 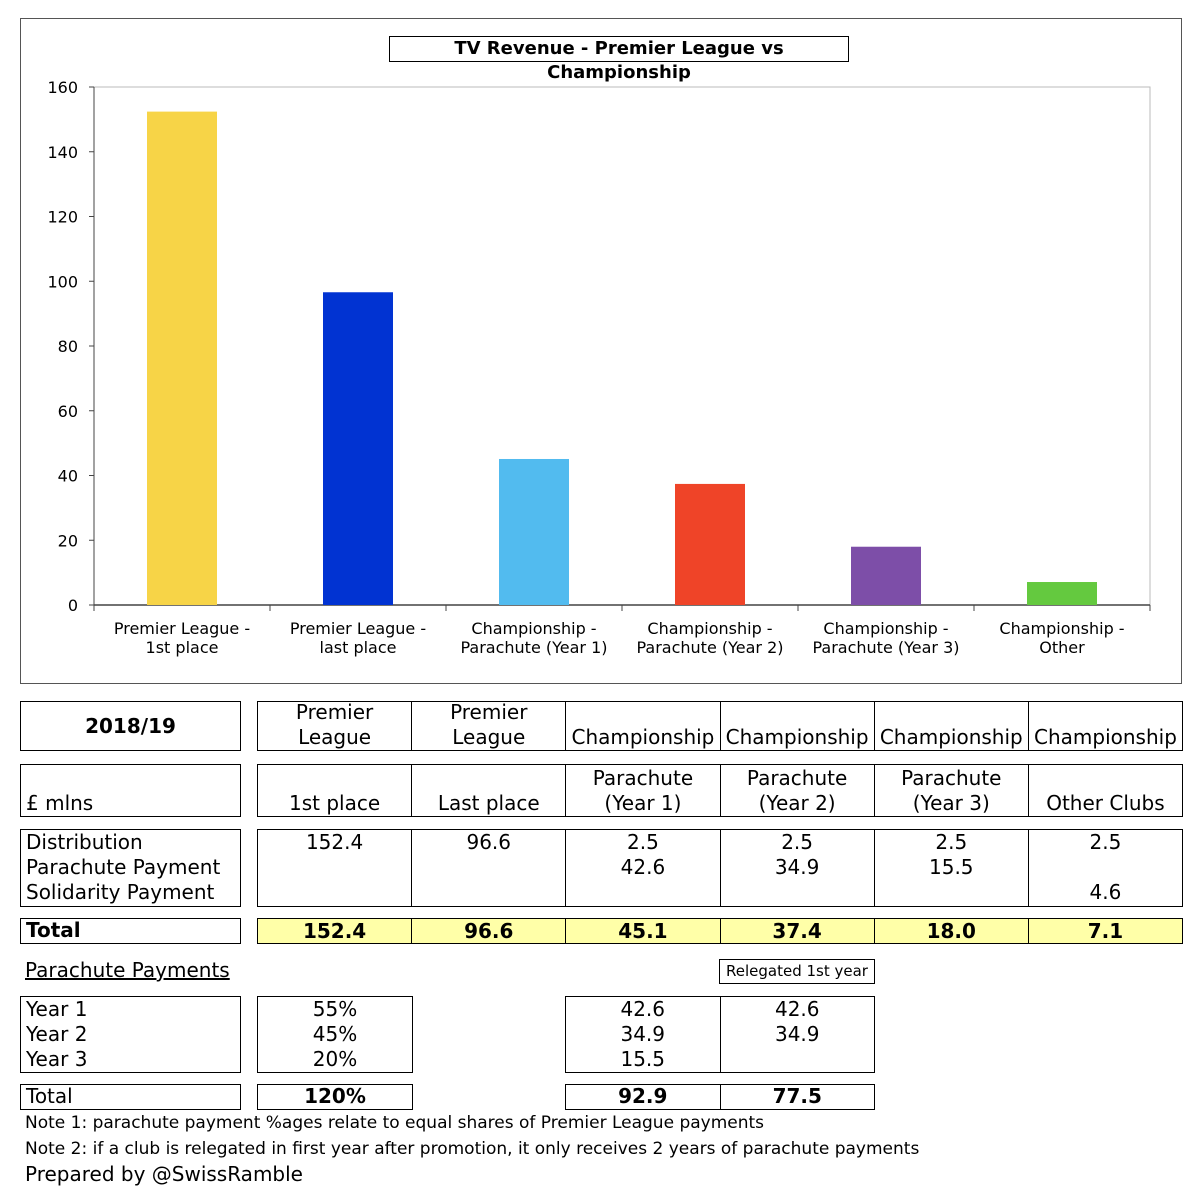 What do you see at coordinates (335, 1009) in the screenshot?
I see `parachute-pct: 55%` at bounding box center [335, 1009].